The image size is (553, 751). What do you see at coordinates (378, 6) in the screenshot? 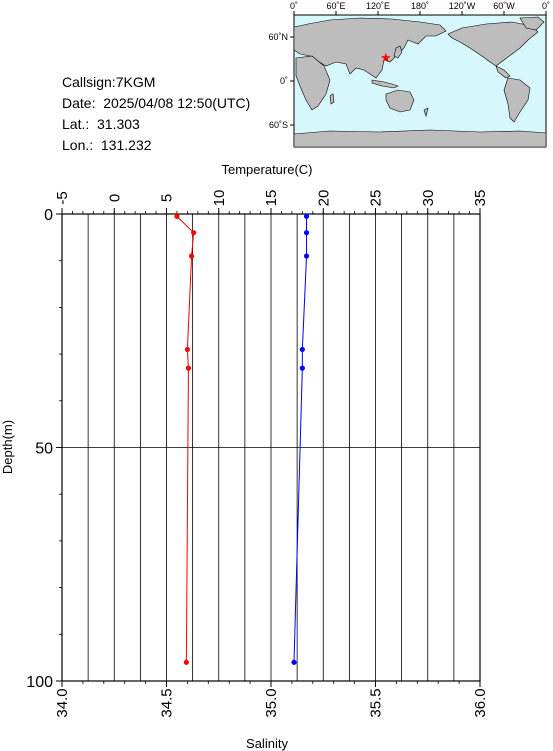
I see `map-lon-tick-label: 120˚E` at bounding box center [378, 6].